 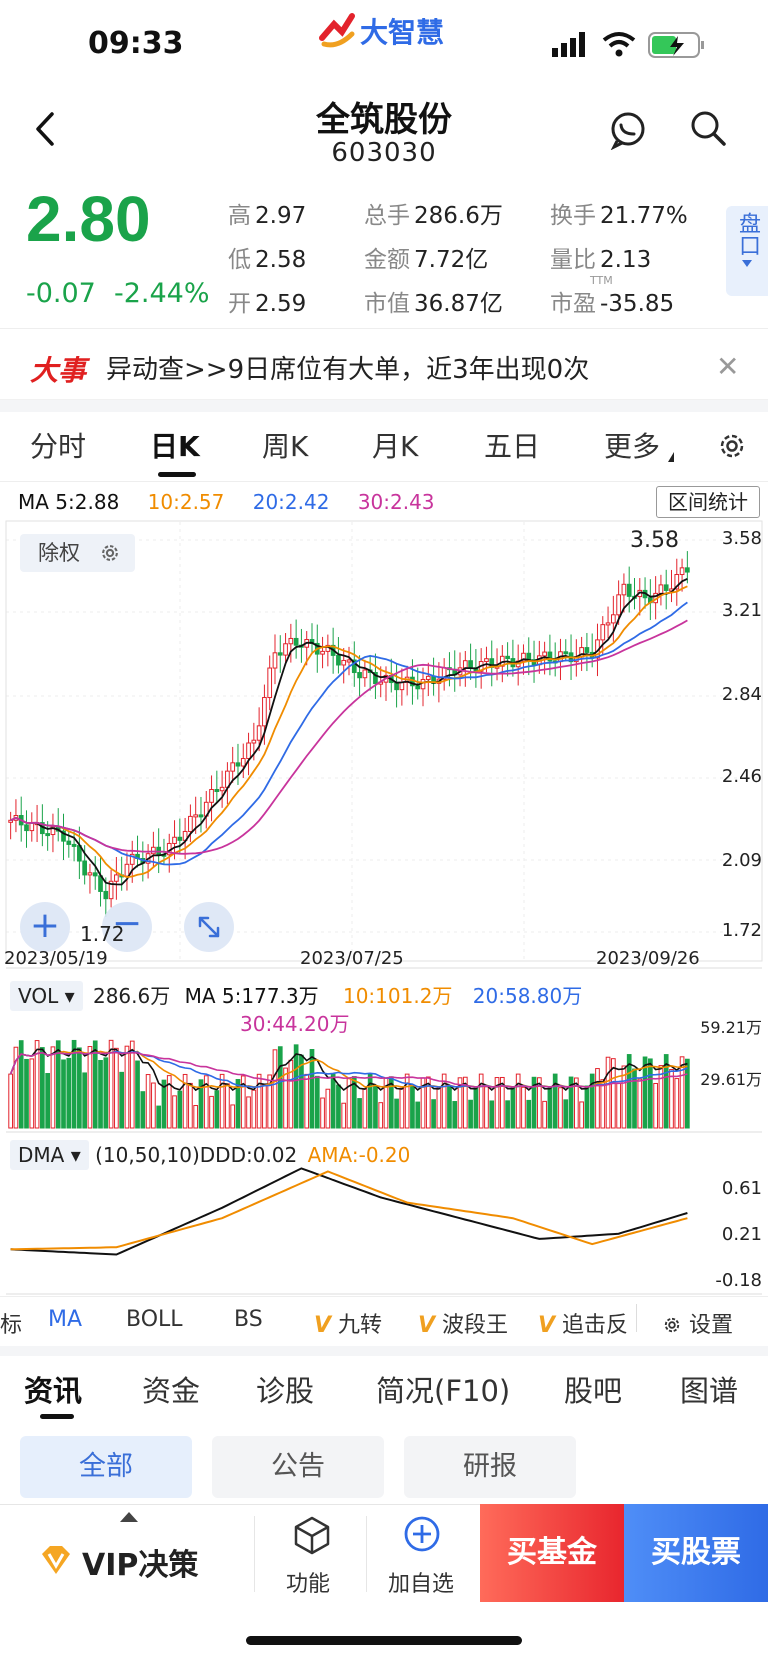 I want to click on vol-ratio-label: 量比, so click(x=573, y=260).